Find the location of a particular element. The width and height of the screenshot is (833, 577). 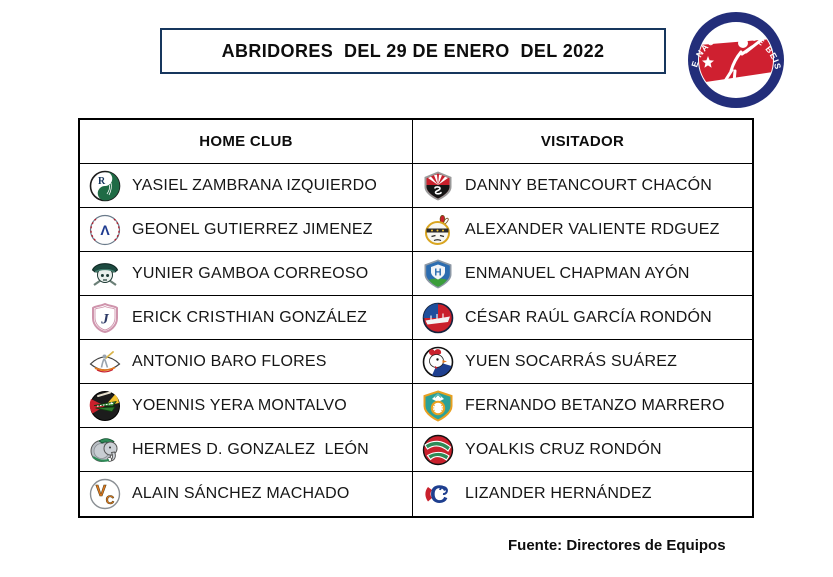

player-name: ALEXANDER VALIENTE RDGUEZ is located at coordinates (592, 229).